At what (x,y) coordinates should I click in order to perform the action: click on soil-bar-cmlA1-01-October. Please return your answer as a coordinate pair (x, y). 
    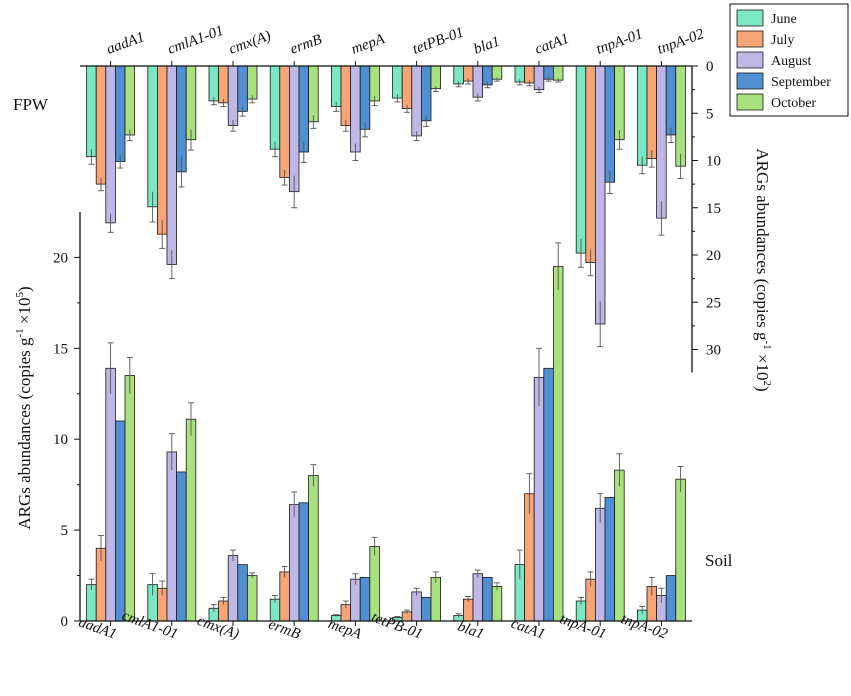
    Looking at the image, I should click on (191, 520).